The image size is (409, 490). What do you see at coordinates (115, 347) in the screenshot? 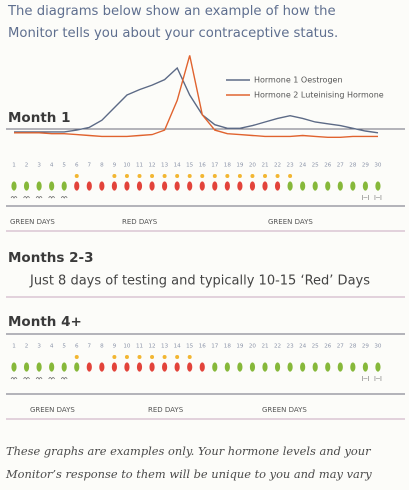
I see `day-number: 9` at bounding box center [115, 347].